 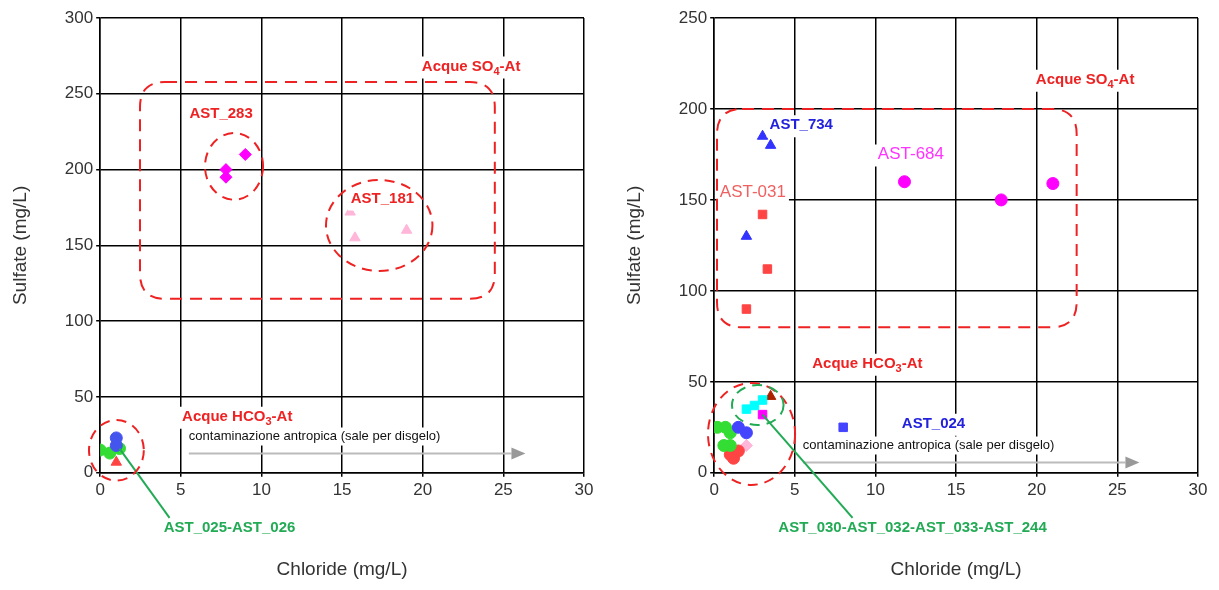 What do you see at coordinates (752, 192) in the screenshot?
I see `annotation: AST-031` at bounding box center [752, 192].